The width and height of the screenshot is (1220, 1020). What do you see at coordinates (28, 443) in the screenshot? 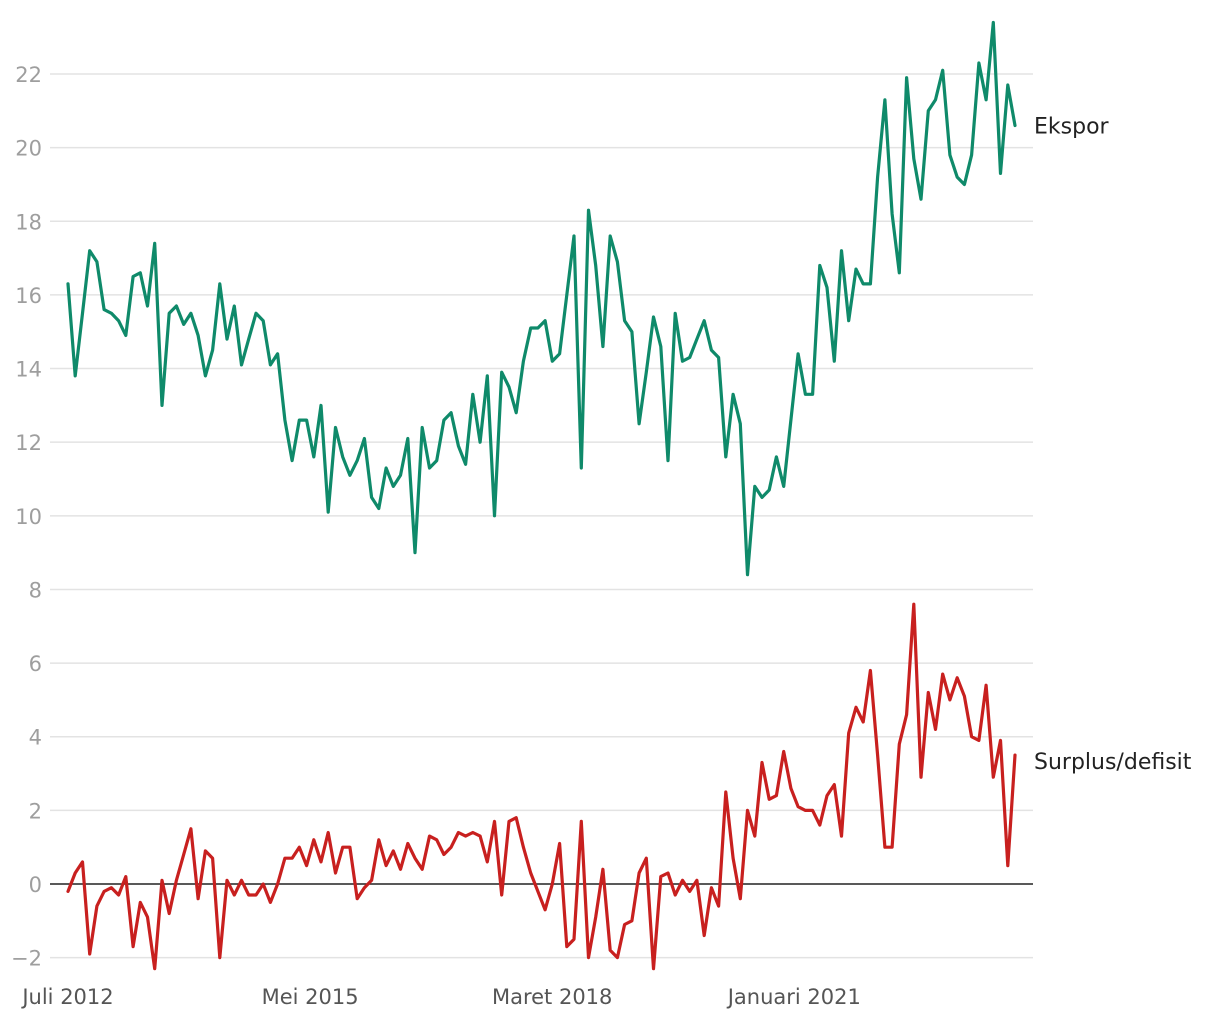
I see `y-tick-label: 12` at bounding box center [28, 443].